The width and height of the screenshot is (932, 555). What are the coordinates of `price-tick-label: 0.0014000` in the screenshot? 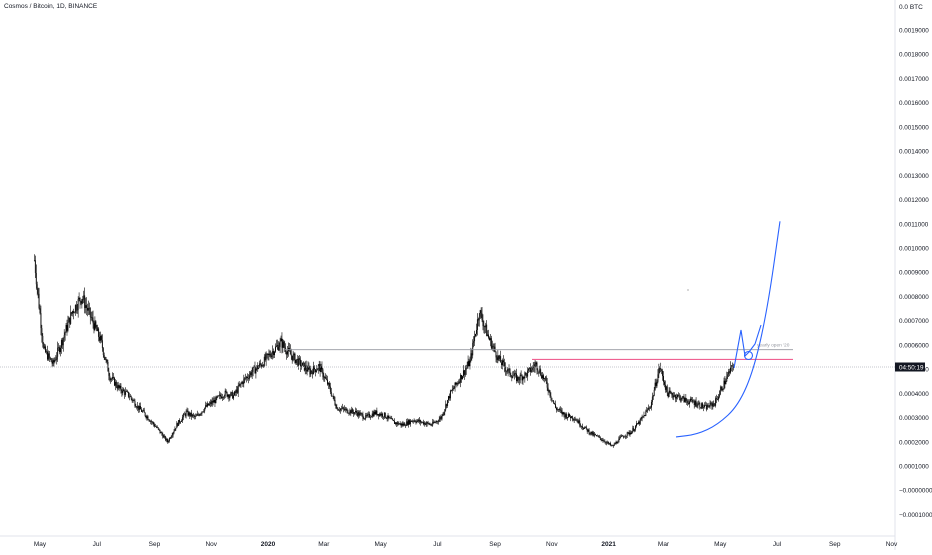 It's located at (914, 152).